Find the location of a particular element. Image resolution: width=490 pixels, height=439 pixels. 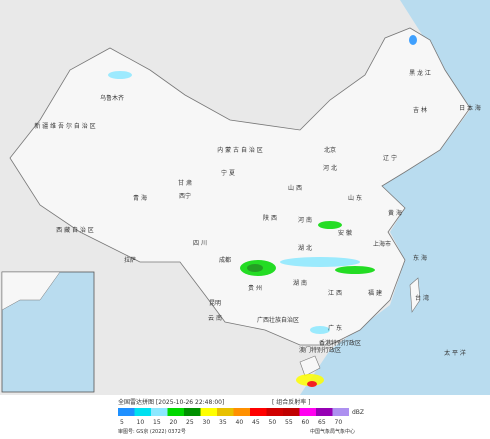

legend-unit: dBZ is located at coordinates (358, 412).